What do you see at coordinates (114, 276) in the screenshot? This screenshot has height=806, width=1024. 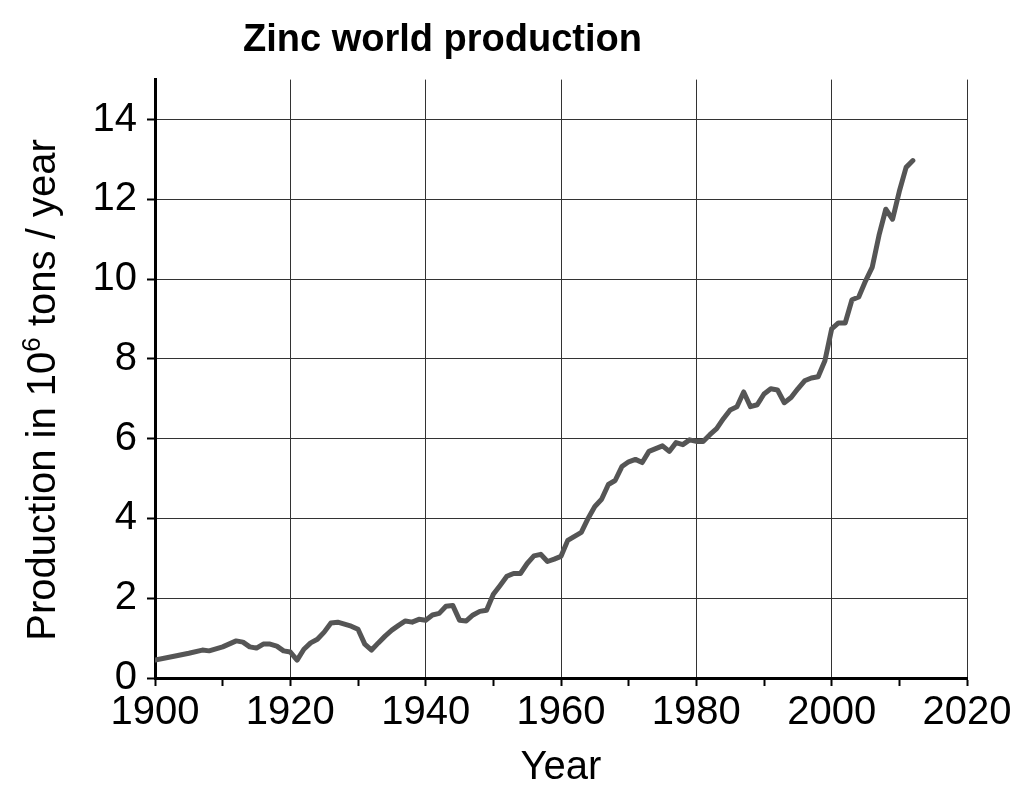 I see `y-tick-label: 10` at bounding box center [114, 276].